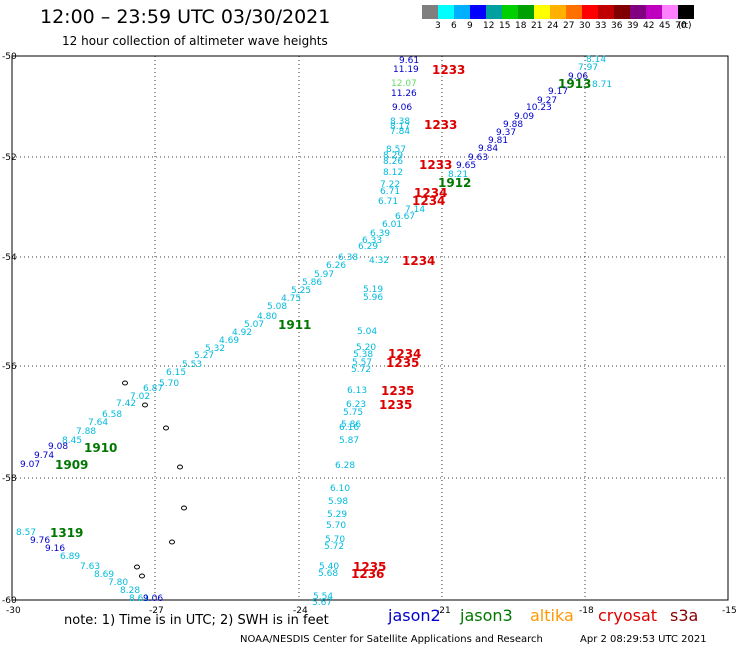  Describe the element at coordinates (98, 423) in the screenshot. I see `wave-height-label: 7.64` at that location.